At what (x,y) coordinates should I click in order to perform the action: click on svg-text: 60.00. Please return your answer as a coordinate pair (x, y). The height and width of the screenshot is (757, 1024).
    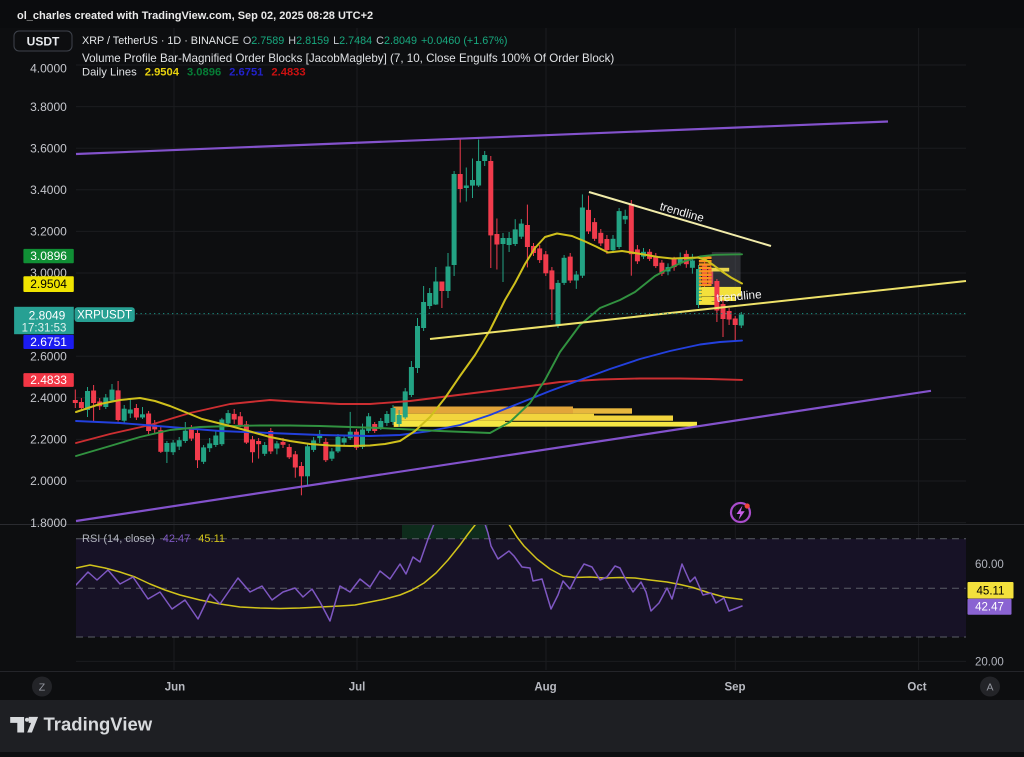
    Looking at the image, I should click on (989, 565).